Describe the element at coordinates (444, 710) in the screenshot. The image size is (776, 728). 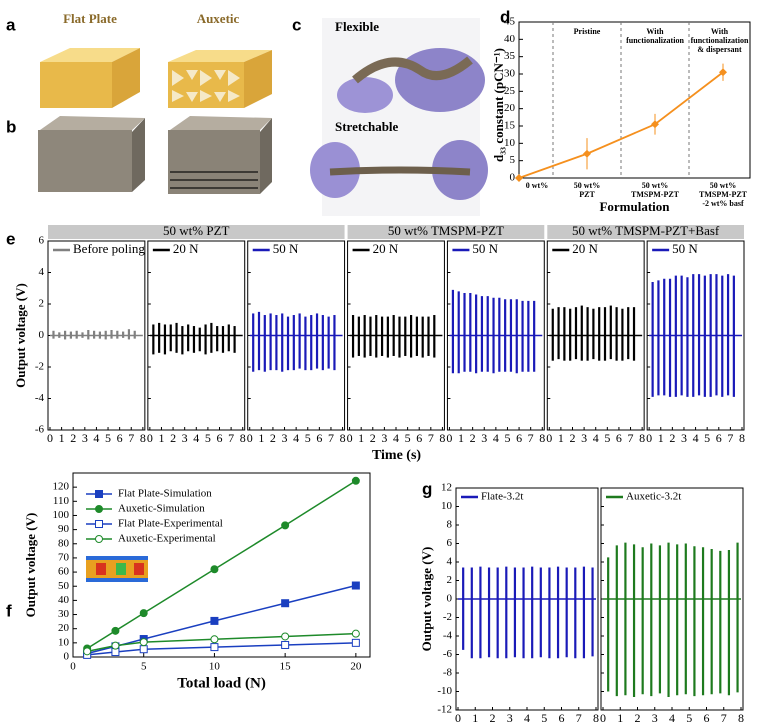
I see `y-tick-label: -12` at that location.